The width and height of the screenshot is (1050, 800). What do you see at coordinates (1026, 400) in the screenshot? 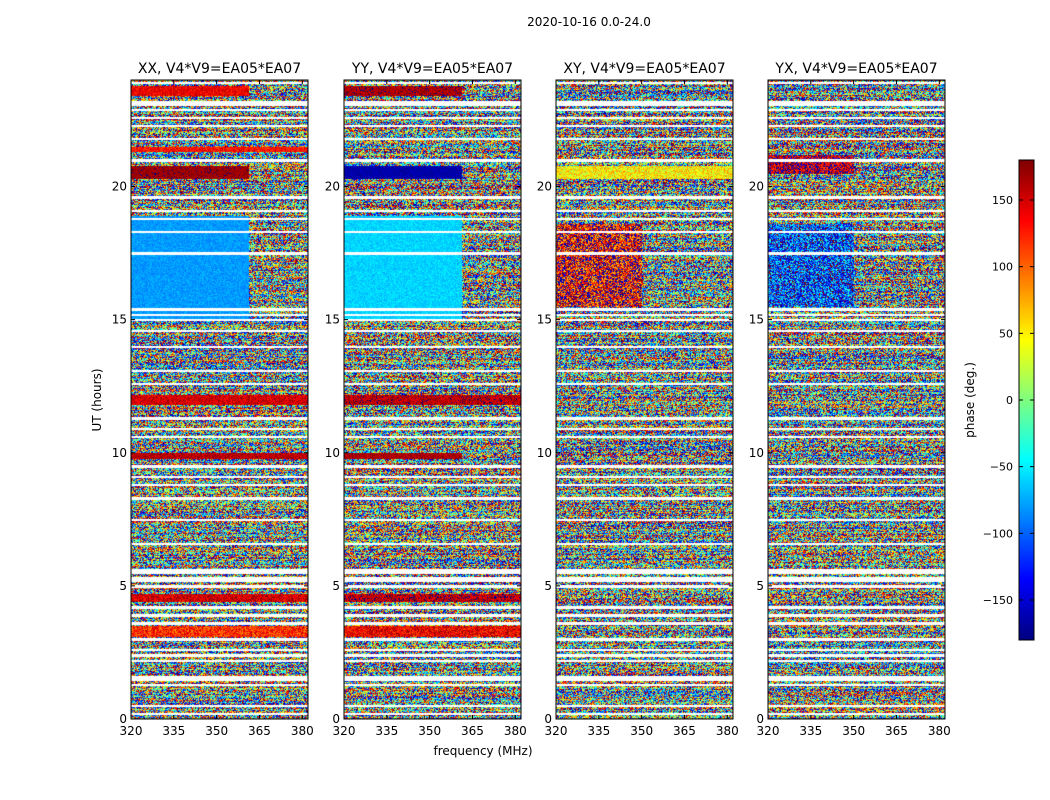
I see `colorbar-gradient` at bounding box center [1026, 400].